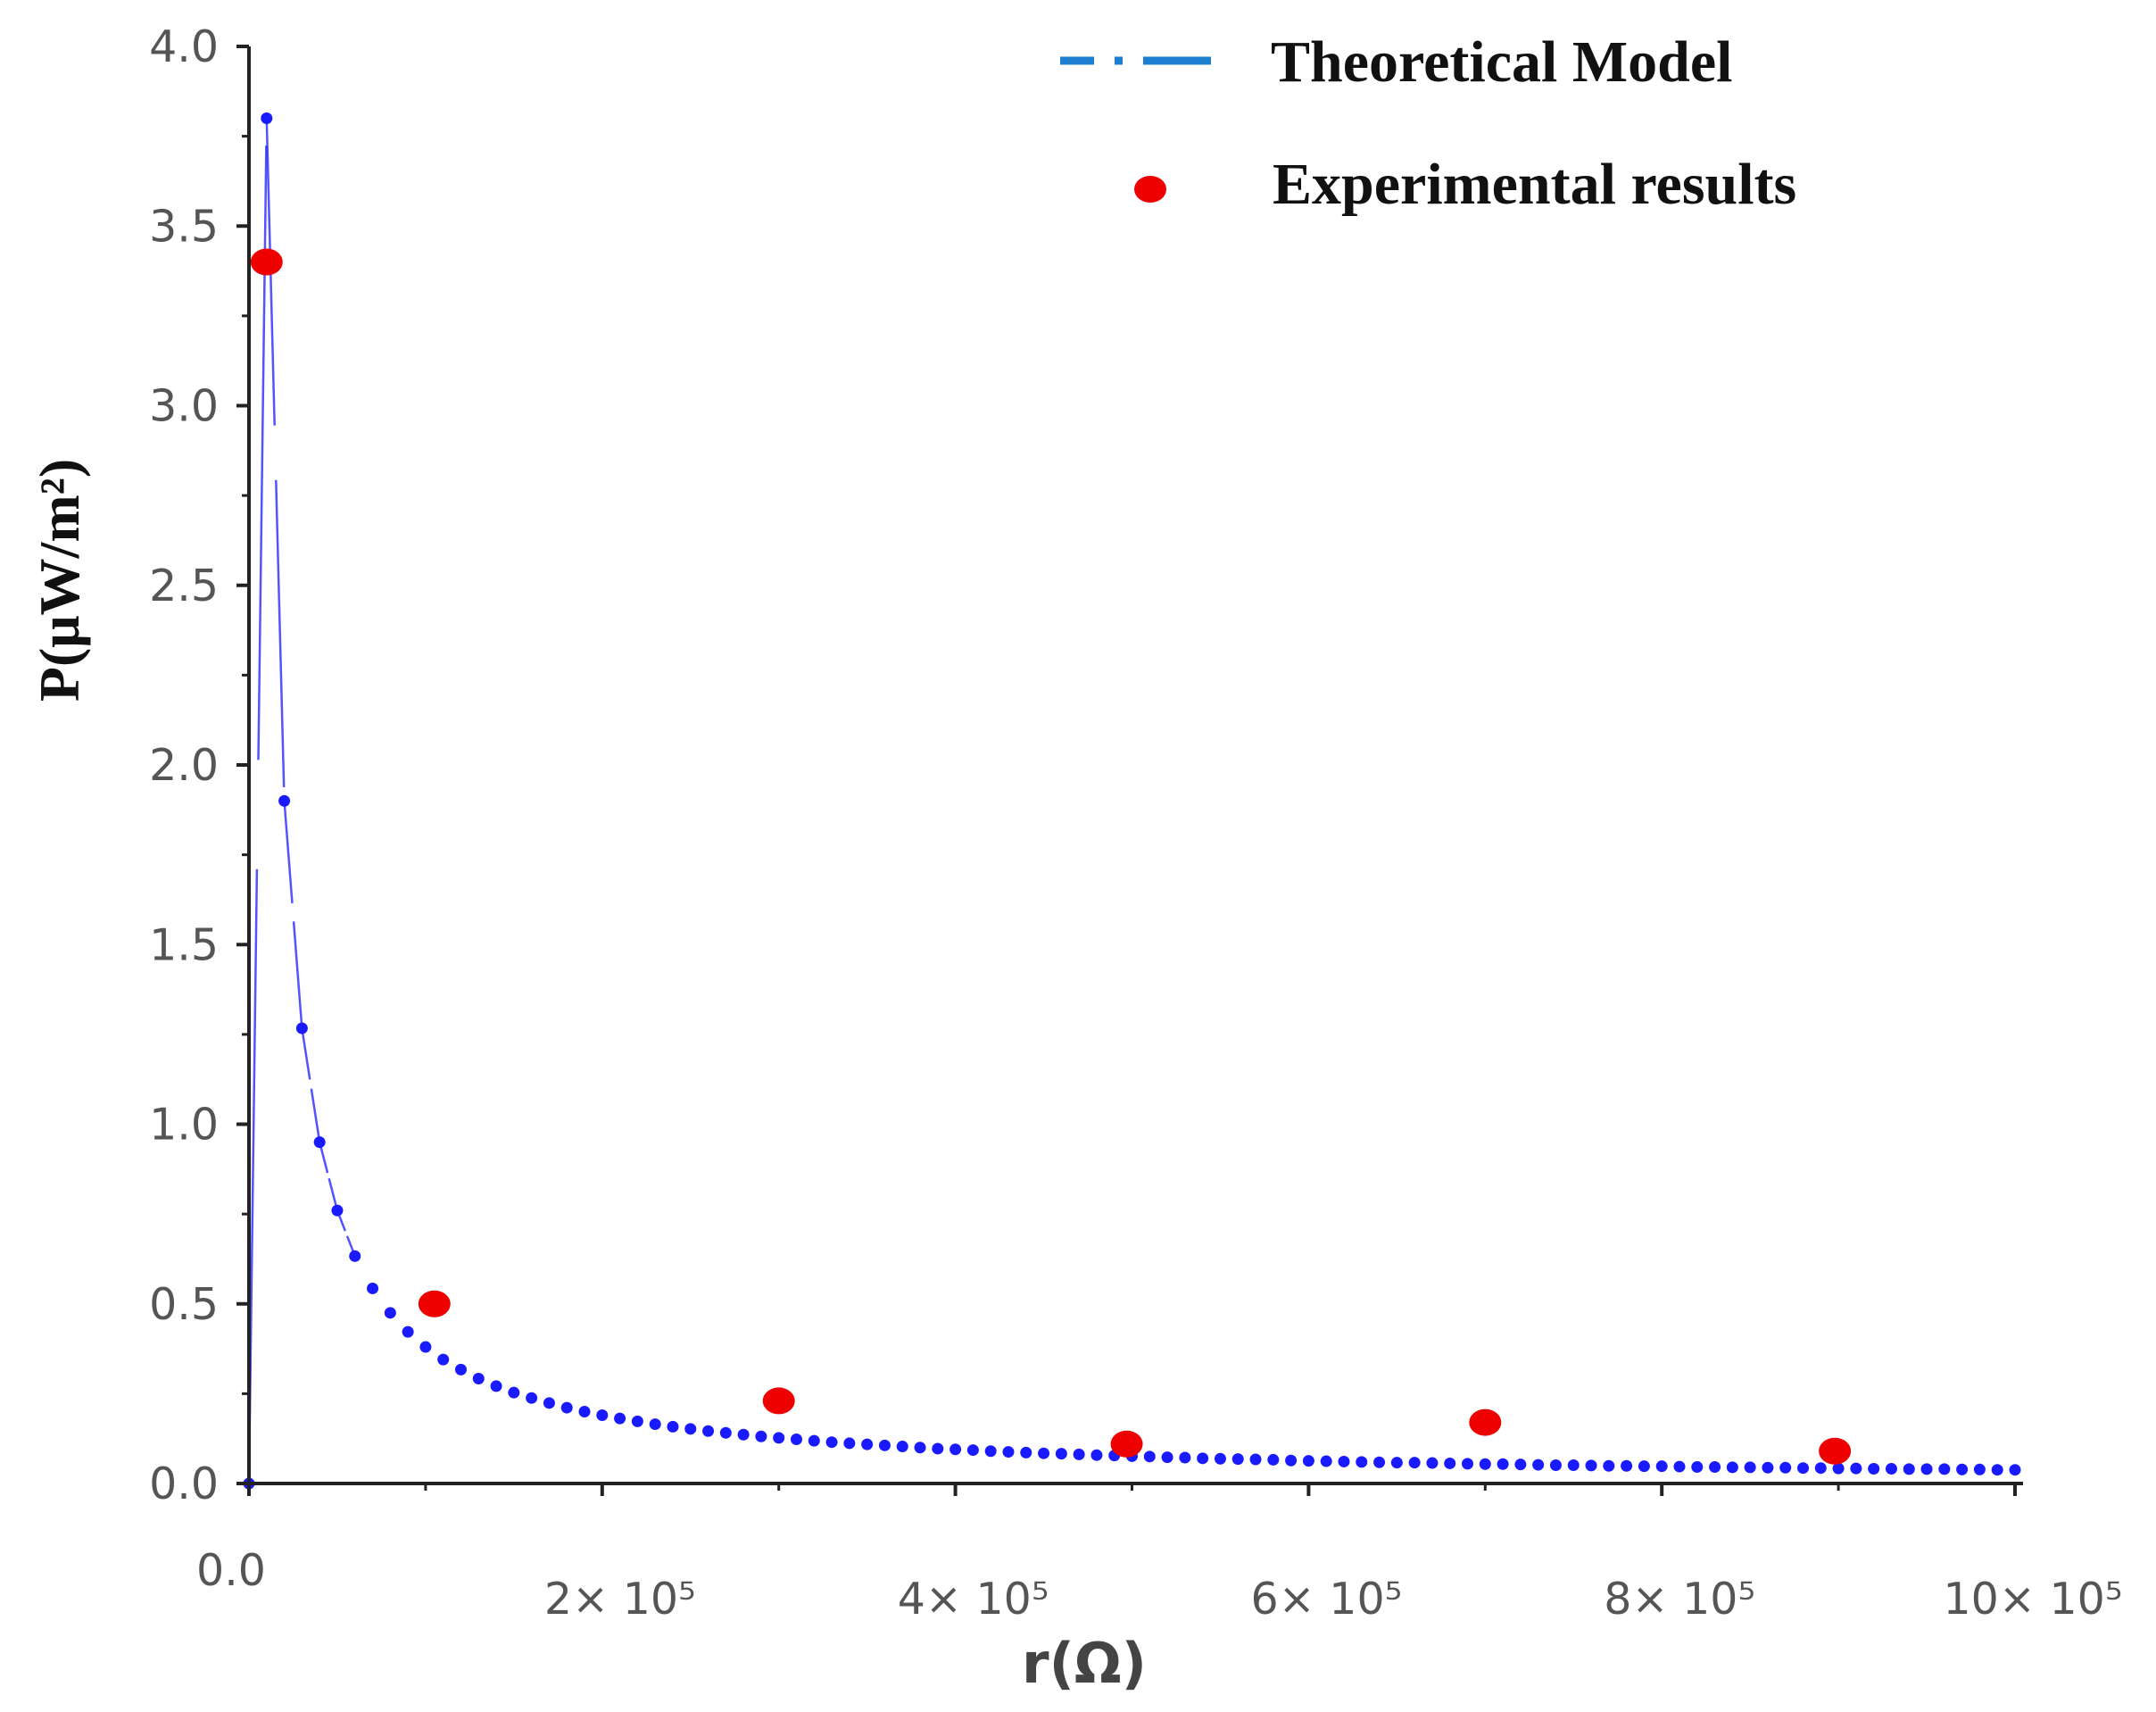 The width and height of the screenshot is (2156, 1712). Describe the element at coordinates (184, 226) in the screenshot. I see `y-tick-label: 3.5` at that location.